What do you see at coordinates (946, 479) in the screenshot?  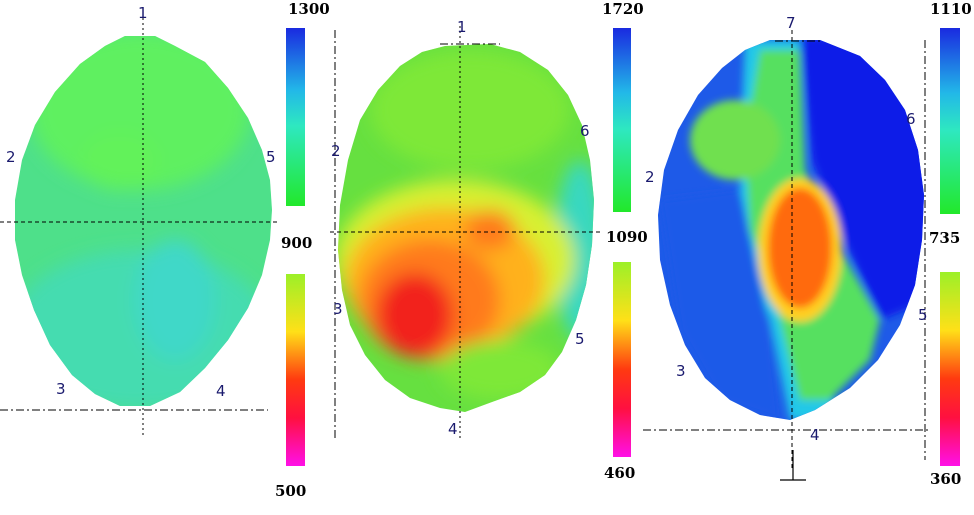 I see `right-scale-min: 360` at bounding box center [946, 479].